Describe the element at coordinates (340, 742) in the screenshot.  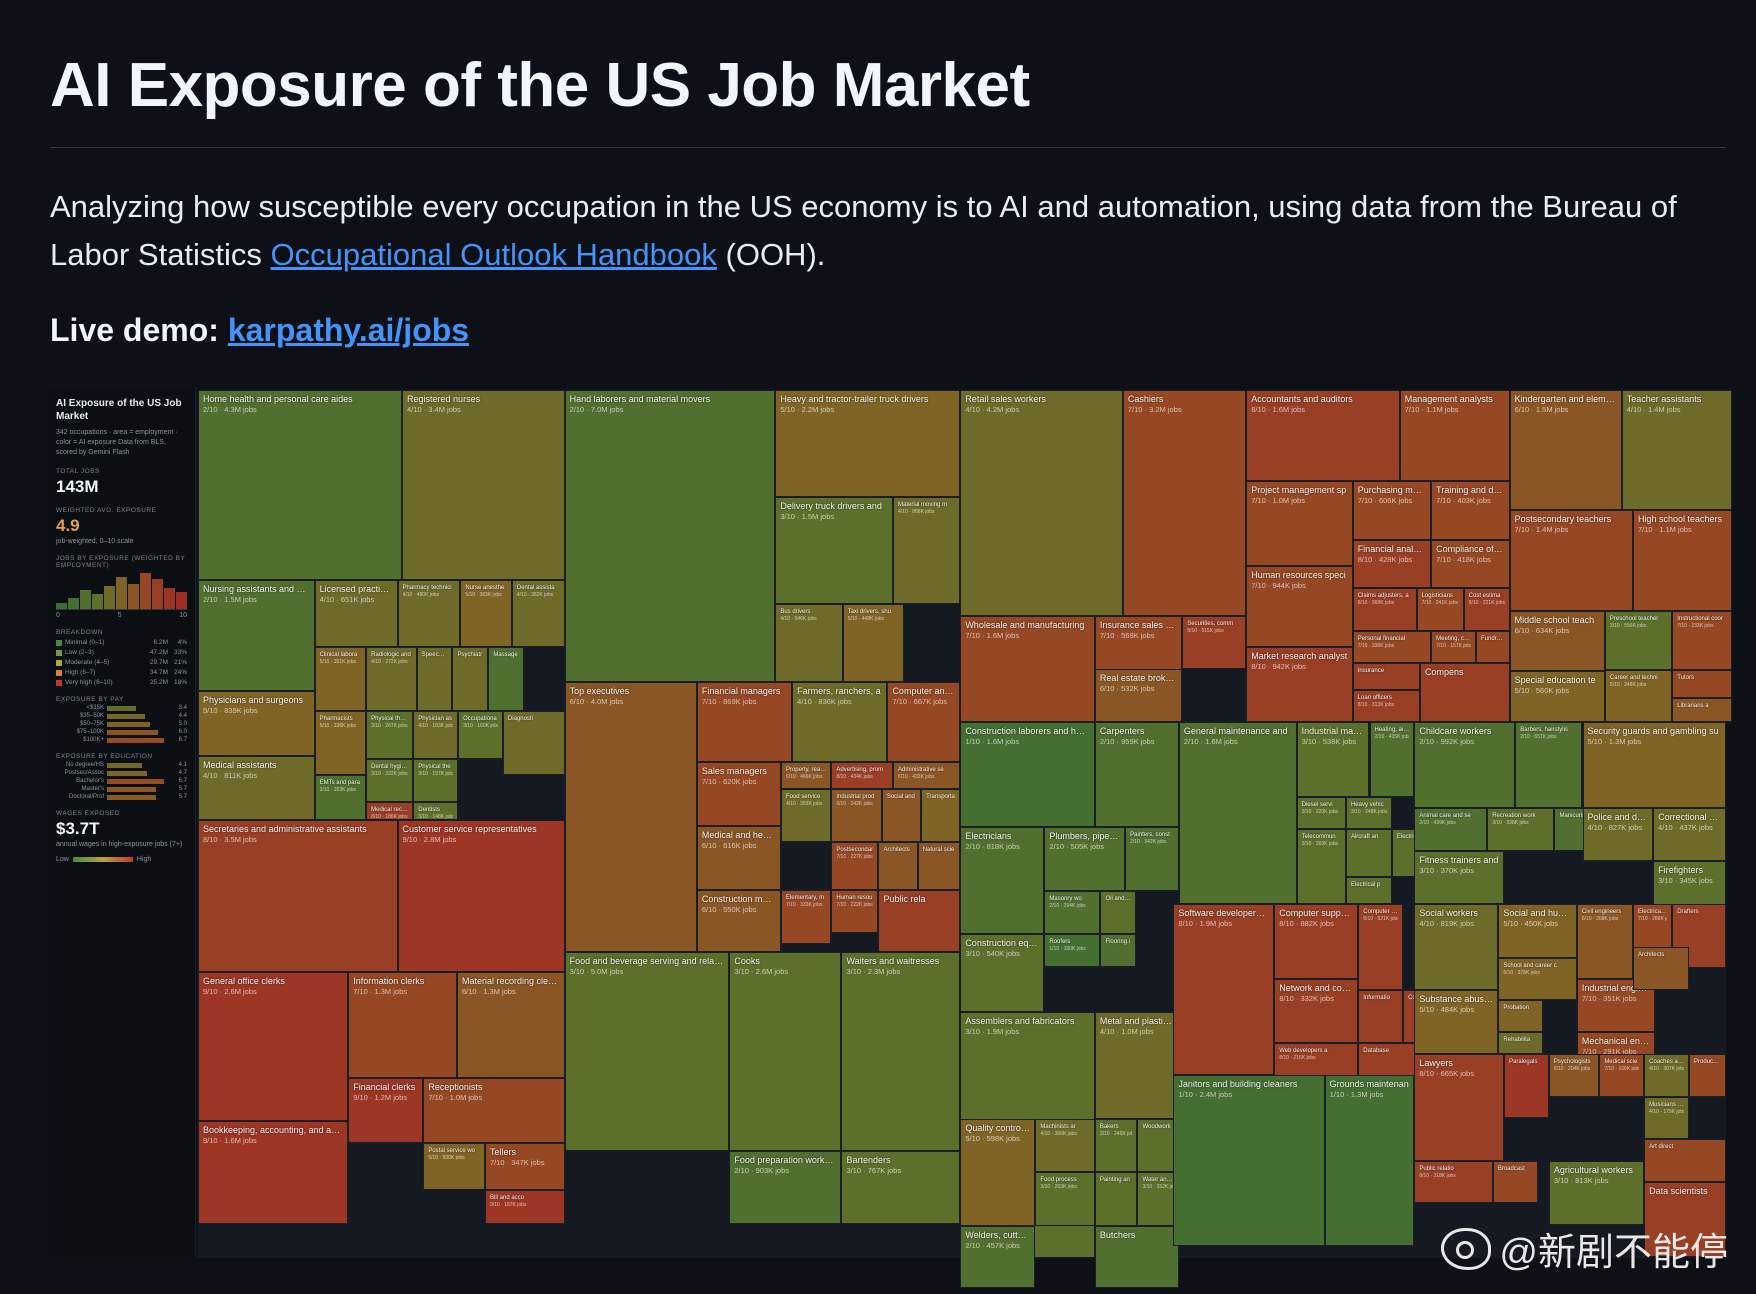
I see `occupation-cell: Pharmacists 5/10 · 336K jobs` at that location.